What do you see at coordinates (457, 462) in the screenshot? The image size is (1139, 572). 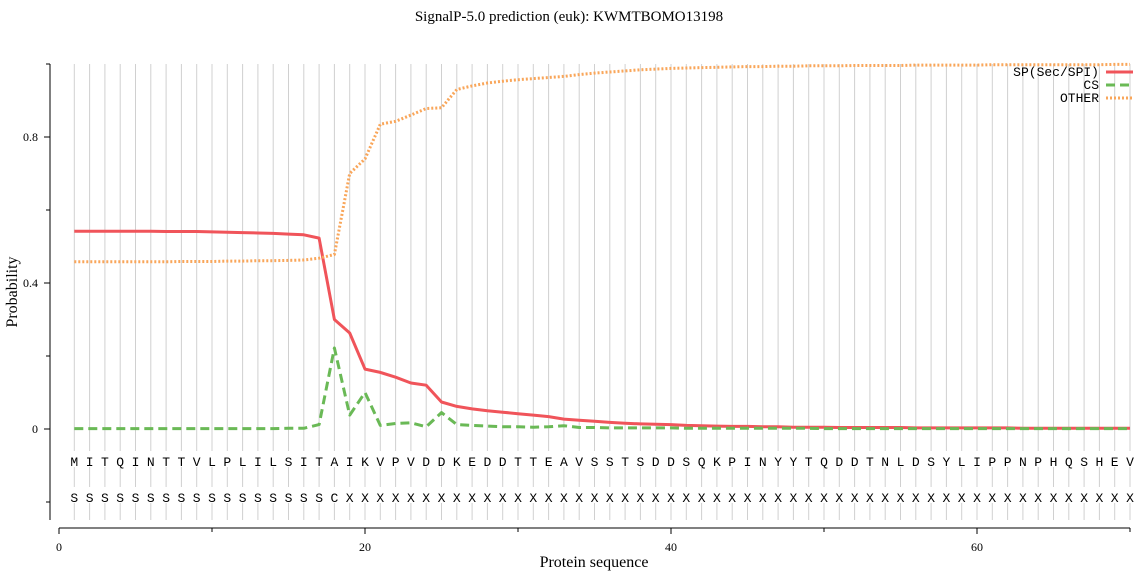 I see `residue-letter: K` at bounding box center [457, 462].